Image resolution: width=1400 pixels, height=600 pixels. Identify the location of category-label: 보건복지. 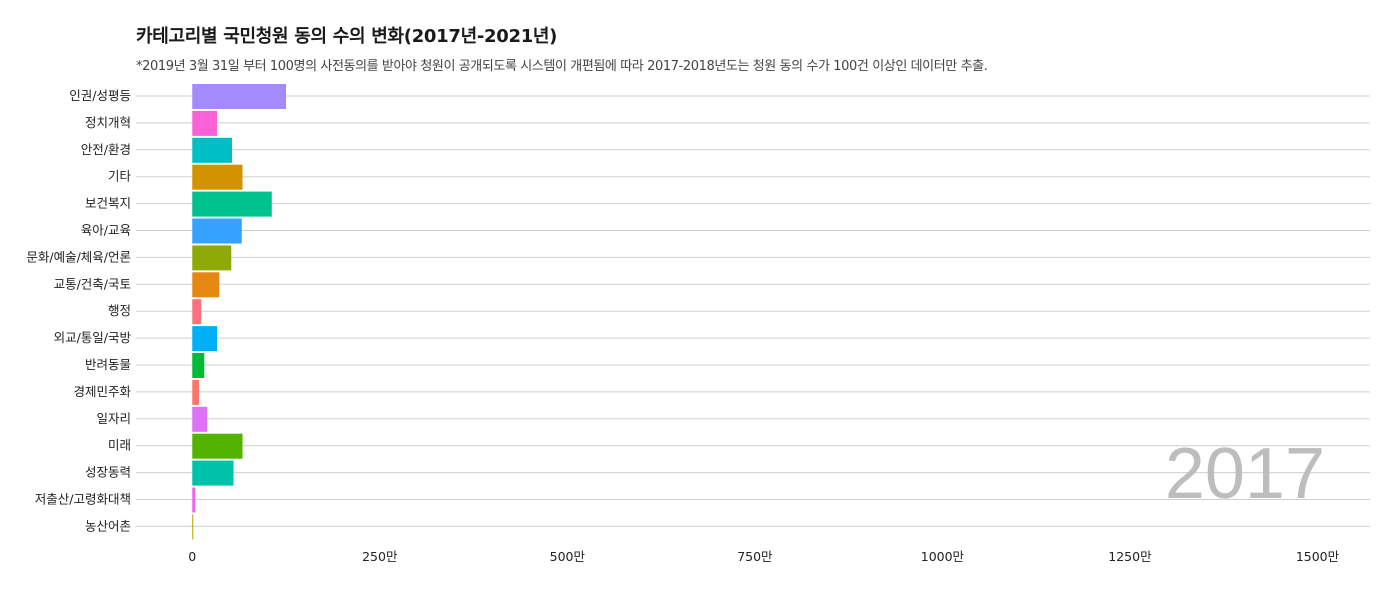
(108, 203).